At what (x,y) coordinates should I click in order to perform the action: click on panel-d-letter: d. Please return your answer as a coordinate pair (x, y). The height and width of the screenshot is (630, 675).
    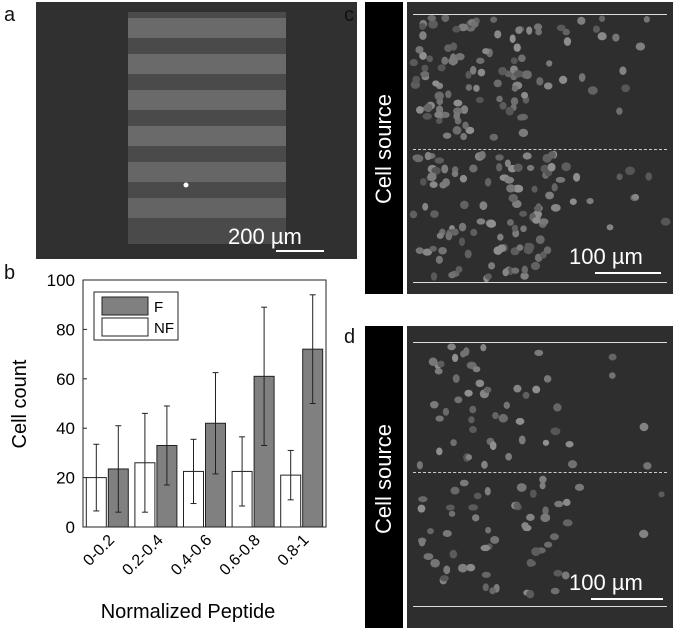
    Looking at the image, I should click on (350, 337).